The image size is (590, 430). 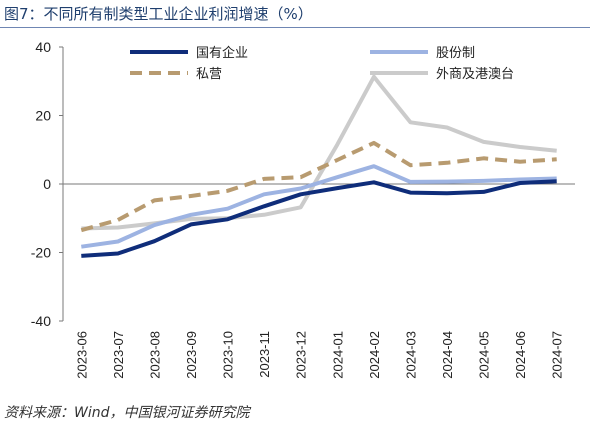 What do you see at coordinates (301, 355) in the screenshot?
I see `x-tick-label: 2023-12` at bounding box center [301, 355].